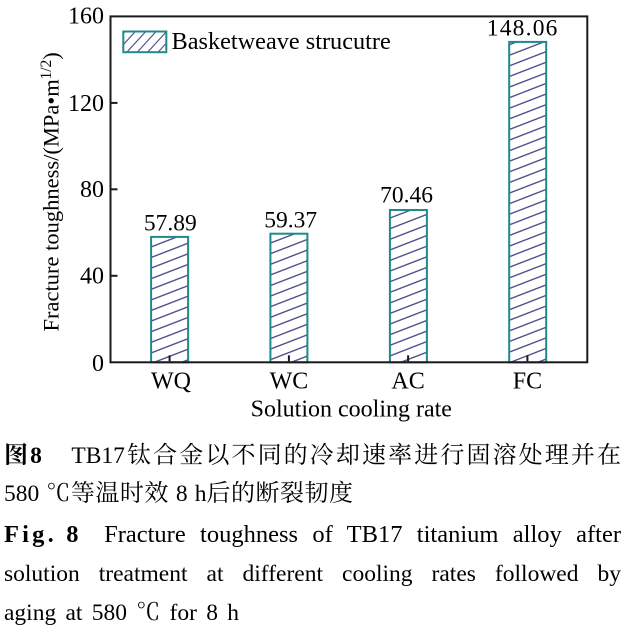 Image resolution: width=628 pixels, height=632 pixels. What do you see at coordinates (51, 205) in the screenshot?
I see `svg-text: Fracture toughness/(MPa•m` at bounding box center [51, 205].